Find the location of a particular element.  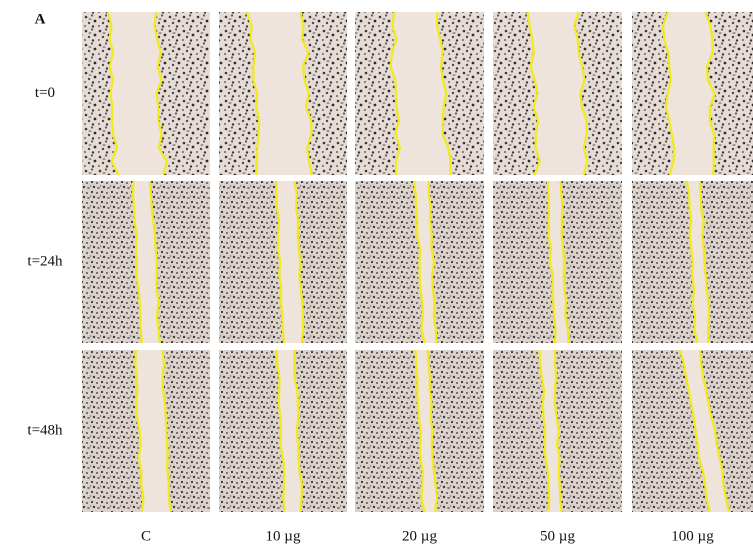

column-label: 50 µg is located at coordinates (557, 536).